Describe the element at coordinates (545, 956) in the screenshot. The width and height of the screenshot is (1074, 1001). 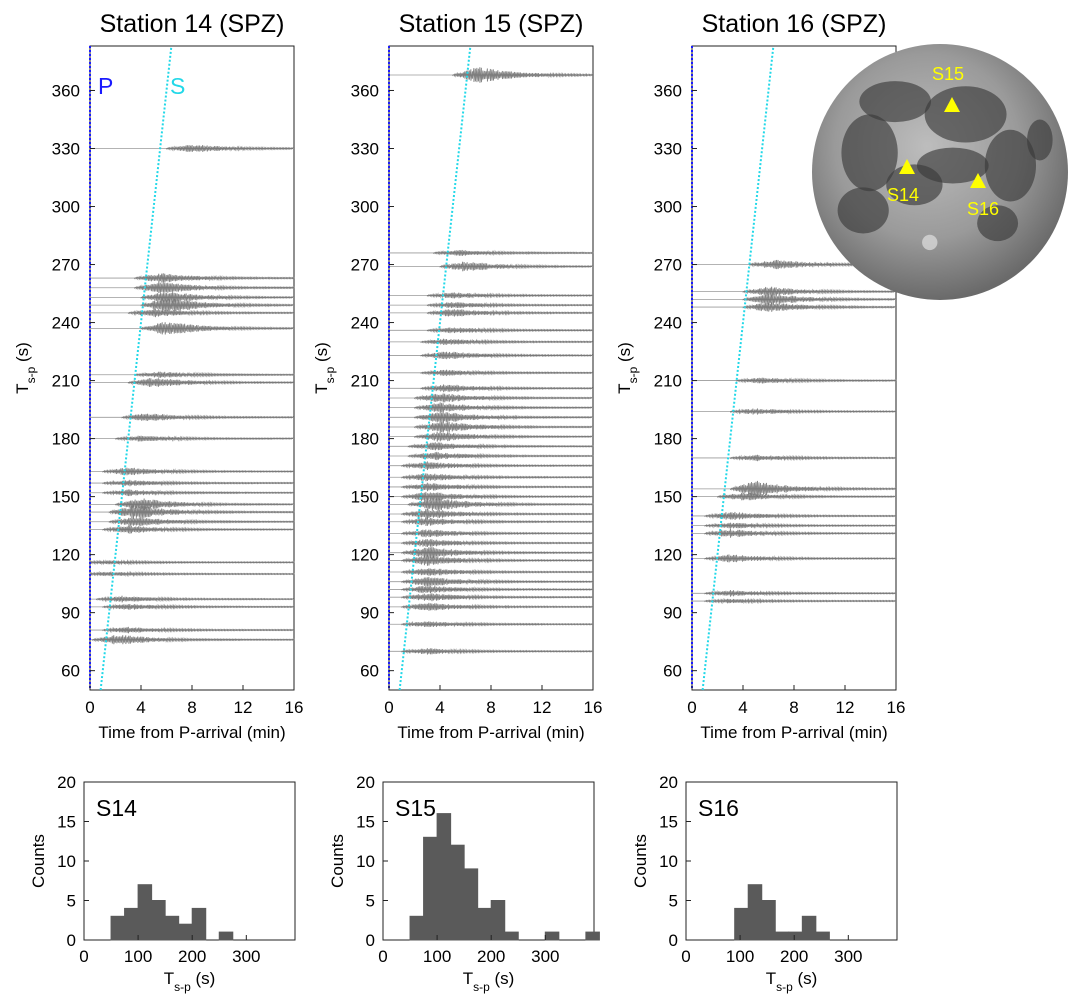
I see `x-tick-label: 300` at that location.